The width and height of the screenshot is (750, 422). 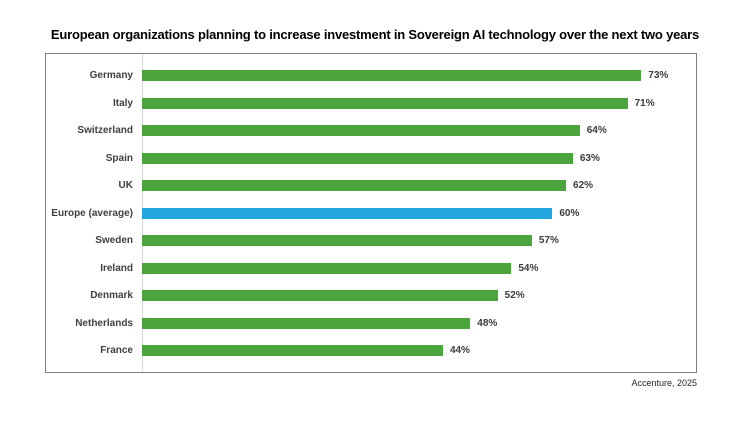 What do you see at coordinates (119, 158) in the screenshot?
I see `category-label: Spain` at bounding box center [119, 158].